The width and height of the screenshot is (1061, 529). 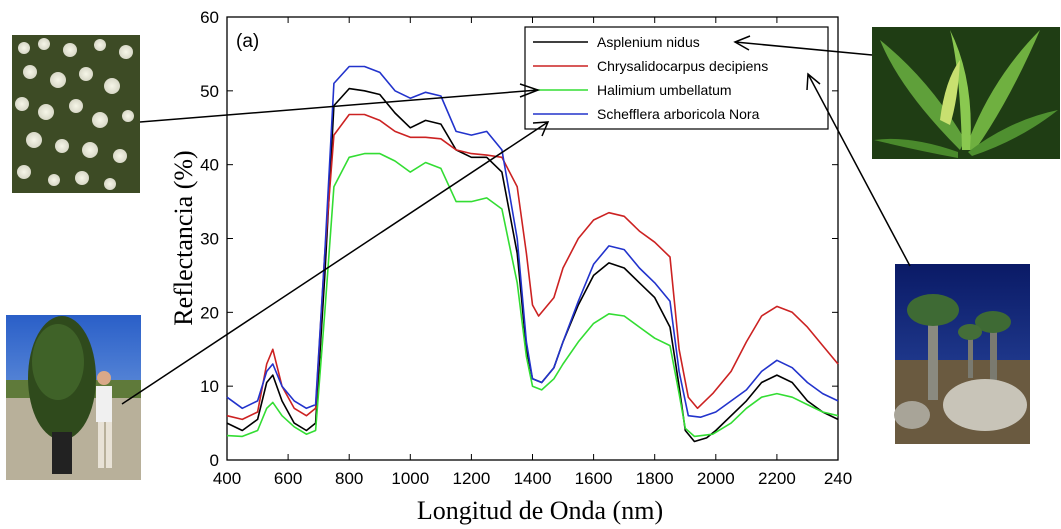 I want to click on x-tick-label: 1400, so click(x=533, y=478).